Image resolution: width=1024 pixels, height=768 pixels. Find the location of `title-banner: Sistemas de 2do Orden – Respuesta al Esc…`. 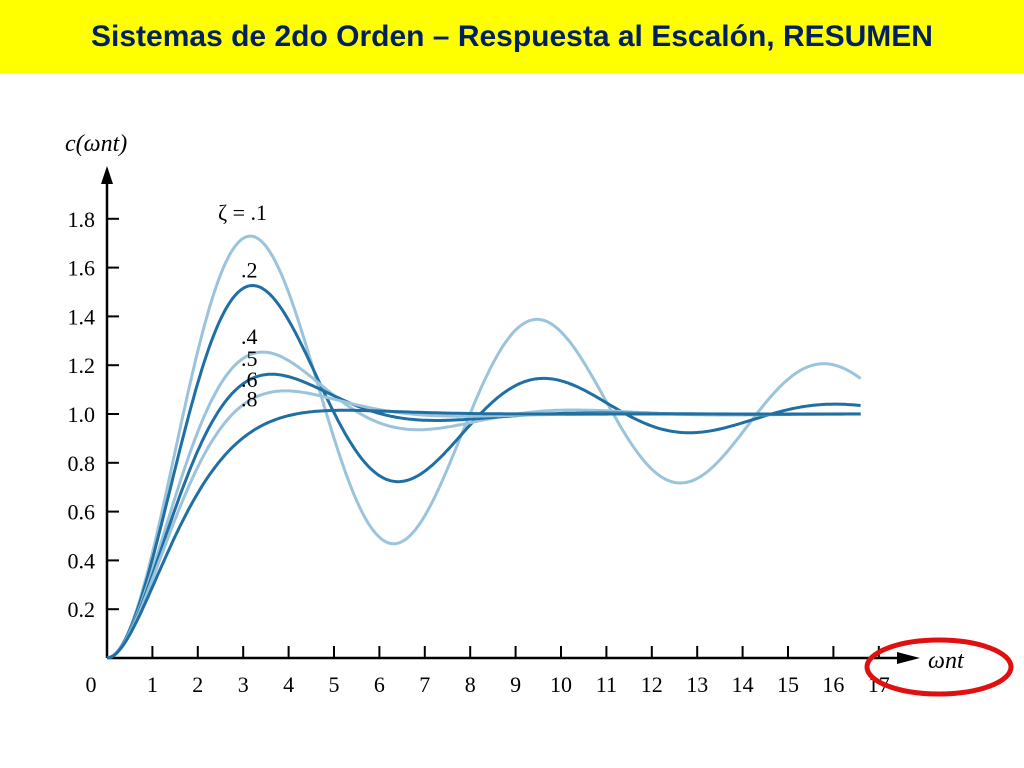

title-banner: Sistemas de 2do Orden – Respuesta al Esc… is located at coordinates (512, 36).